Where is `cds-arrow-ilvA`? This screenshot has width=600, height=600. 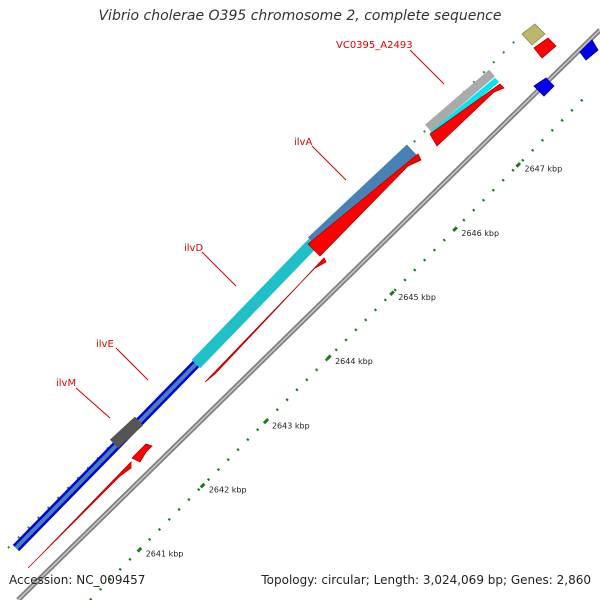 cds-arrow-ilvA is located at coordinates (364, 205).